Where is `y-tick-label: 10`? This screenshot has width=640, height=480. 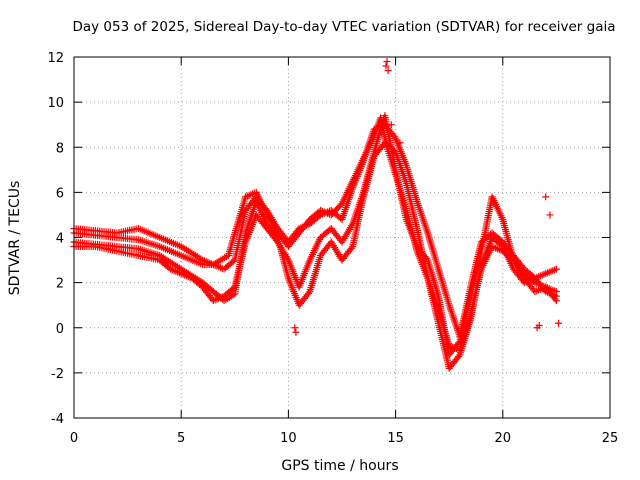
y-tick-label: 10 is located at coordinates (55, 103).